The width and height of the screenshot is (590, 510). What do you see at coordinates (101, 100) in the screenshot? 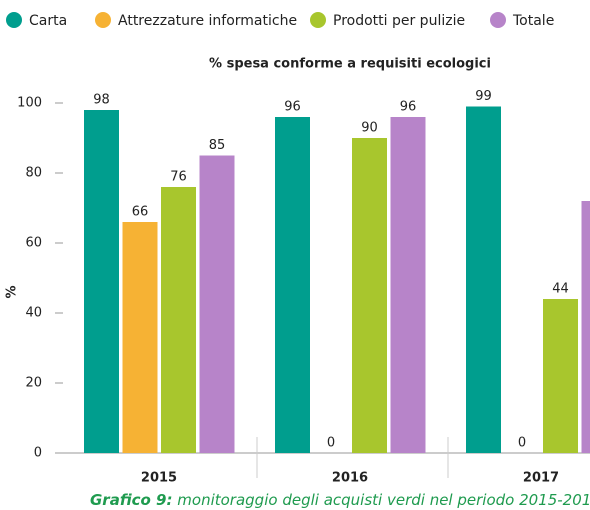
I see `value-label: 98` at bounding box center [101, 100].